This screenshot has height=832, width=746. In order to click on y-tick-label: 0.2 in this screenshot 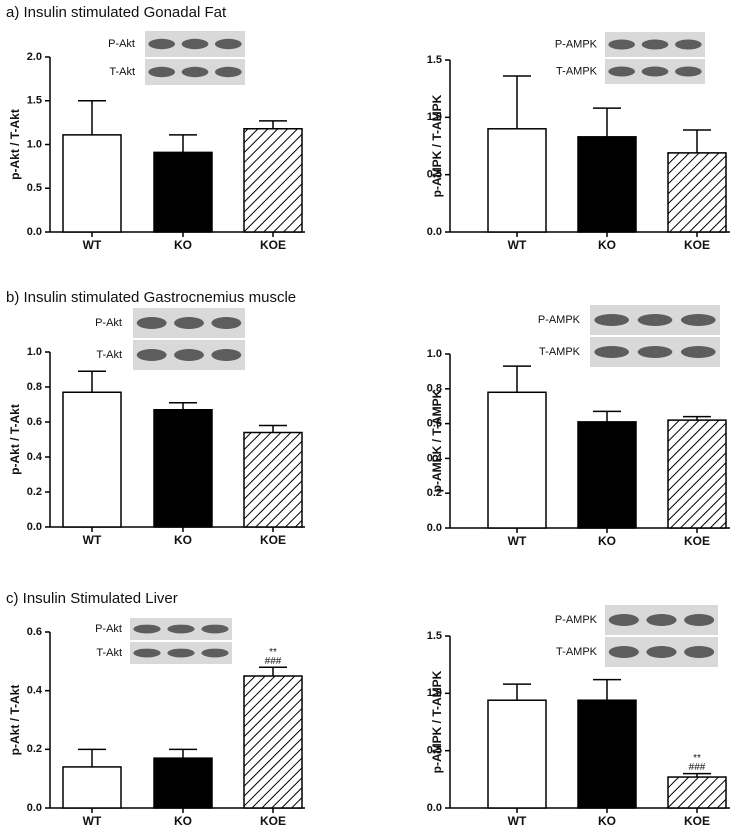, I will do `click(434, 493)`.